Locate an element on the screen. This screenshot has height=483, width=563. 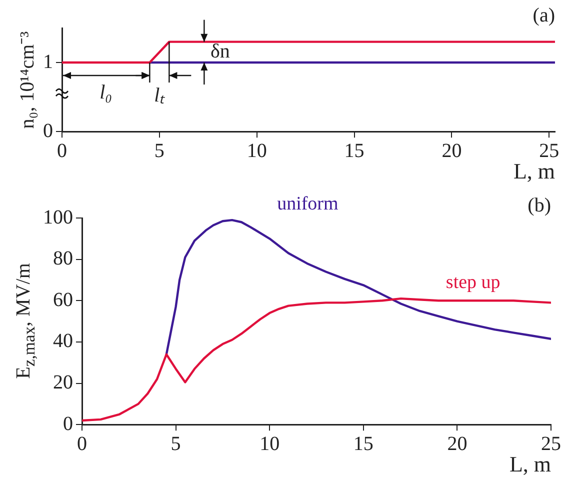
y-axis-title: n₀, 10¹⁴cm⁻³ is located at coordinates (28, 79).